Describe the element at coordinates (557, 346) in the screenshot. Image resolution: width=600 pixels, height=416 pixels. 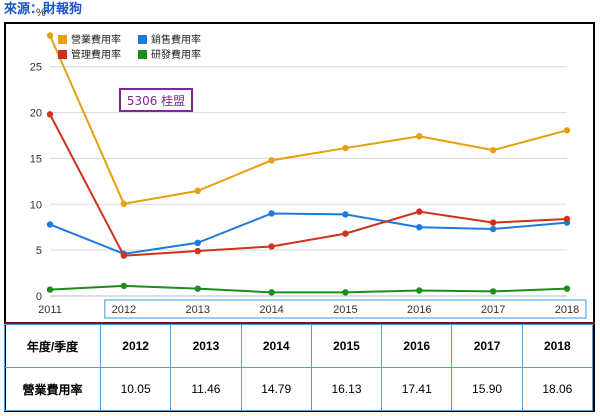
I see `table-year: 2018` at that location.